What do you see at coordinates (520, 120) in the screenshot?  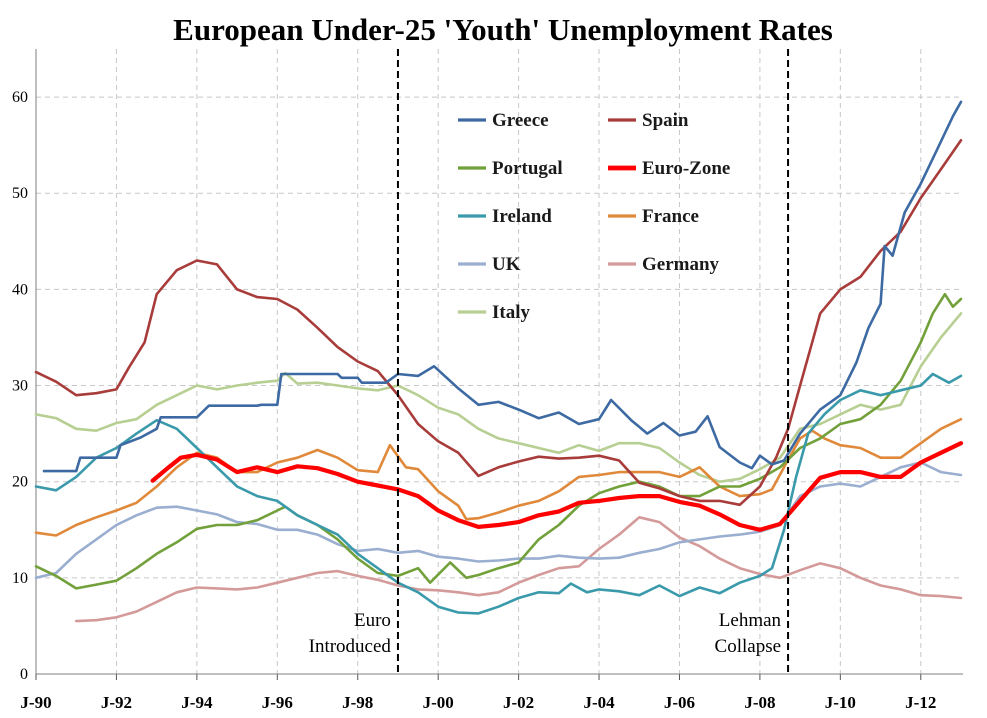 I see `legend-label-greece: Greece` at bounding box center [520, 120].